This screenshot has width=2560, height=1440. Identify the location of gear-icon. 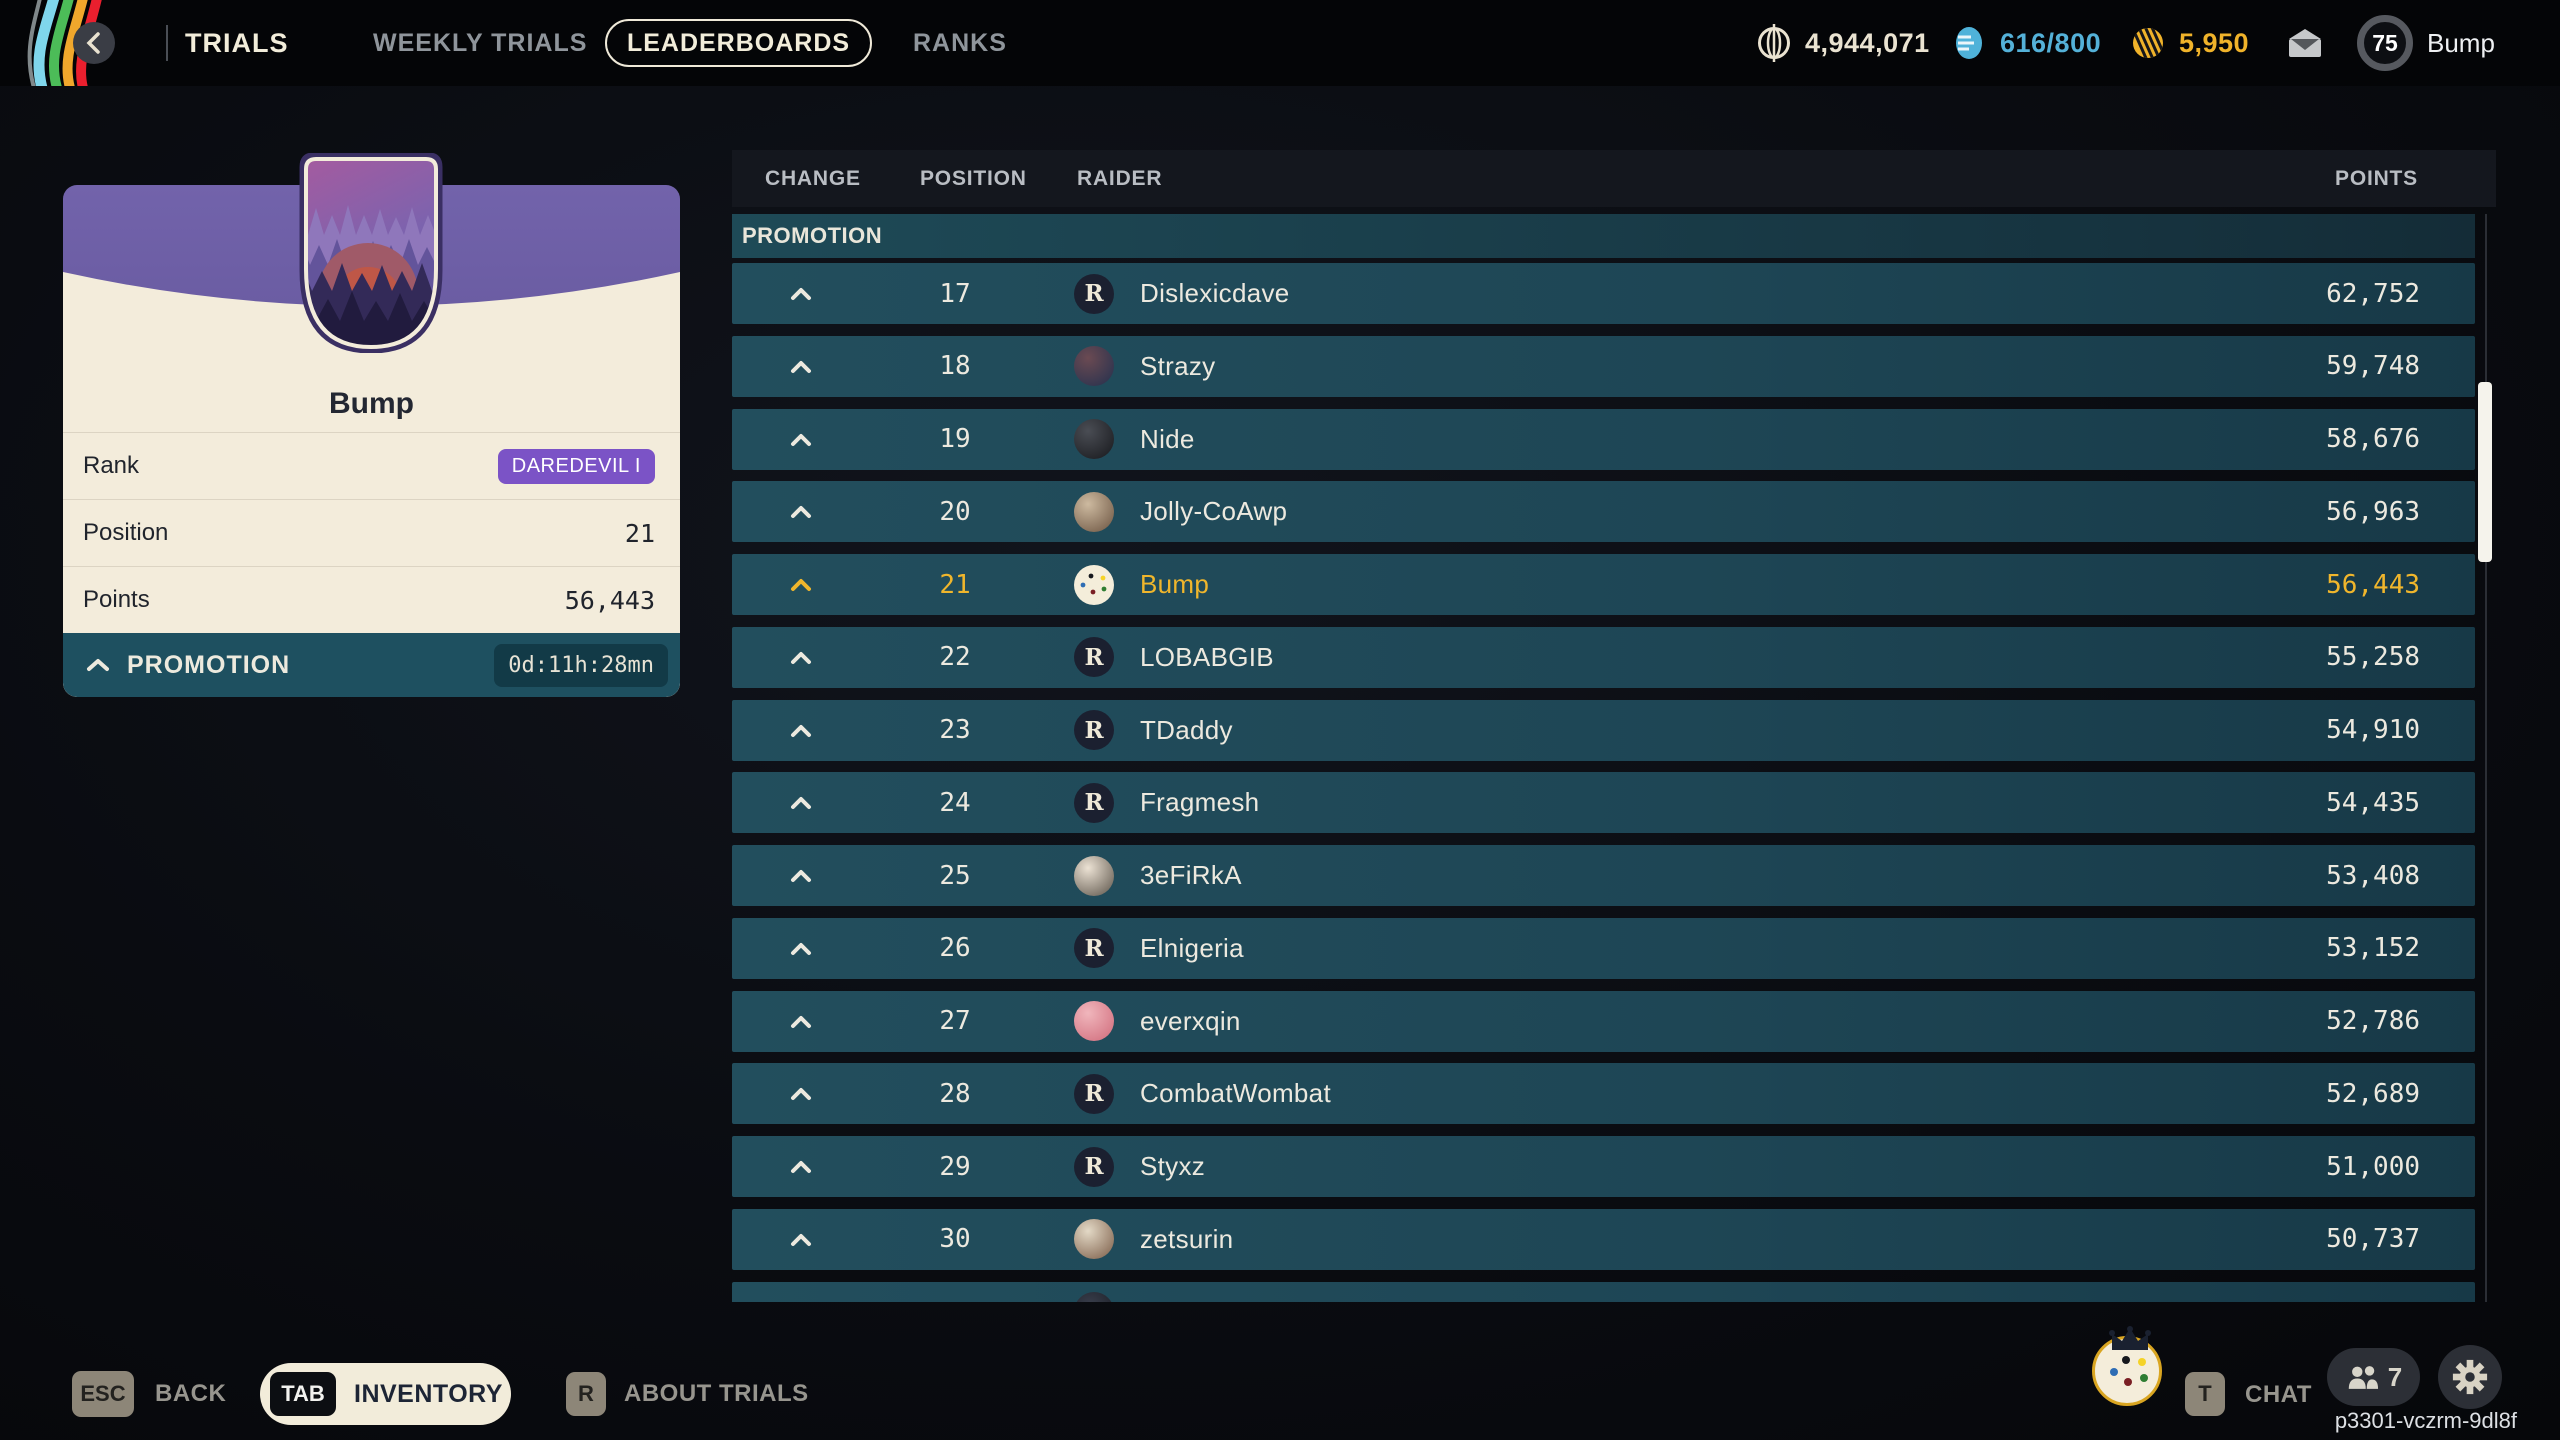
(2470, 1377).